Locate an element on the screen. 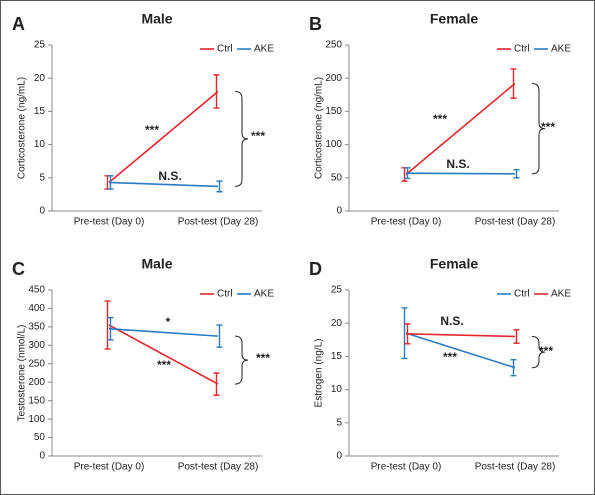 Image resolution: width=595 pixels, height=495 pixels. panel-letter: A is located at coordinates (18, 24).